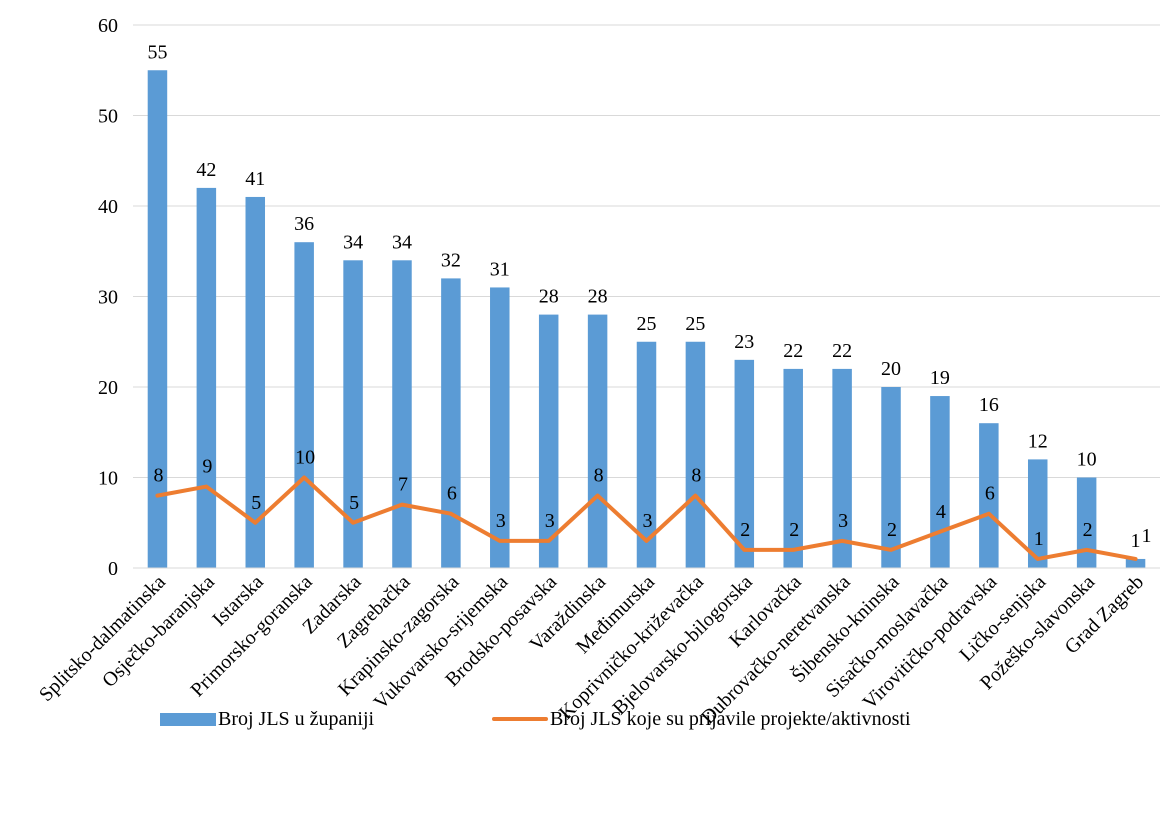  What do you see at coordinates (108, 479) in the screenshot?
I see `y-tick-label: 10` at bounding box center [108, 479].